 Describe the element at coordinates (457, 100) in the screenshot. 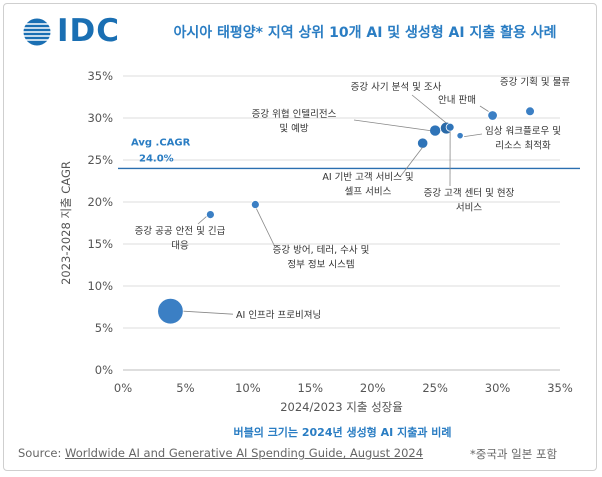

I see `point-label-guided-sales-line-1: 안내 판매` at that location.